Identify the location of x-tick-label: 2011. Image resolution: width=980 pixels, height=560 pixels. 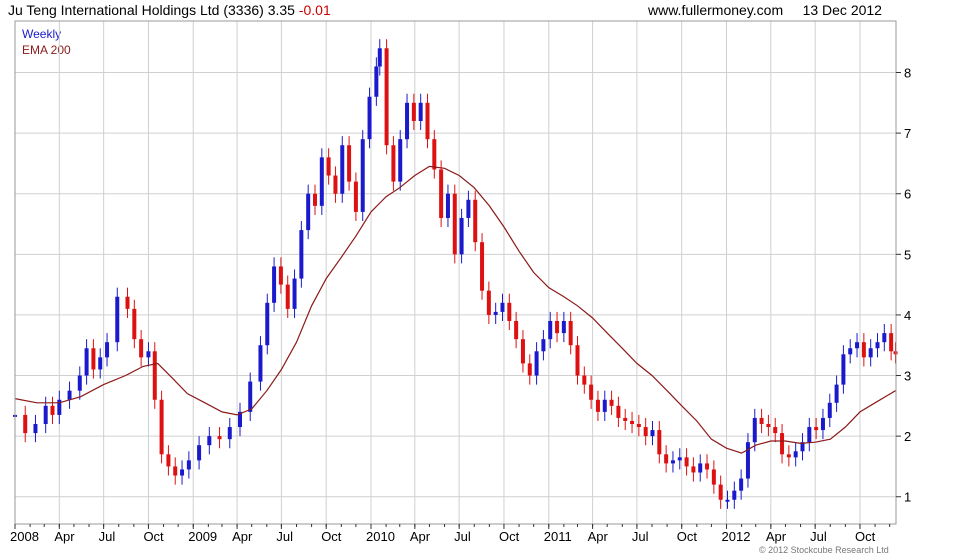
(558, 536).